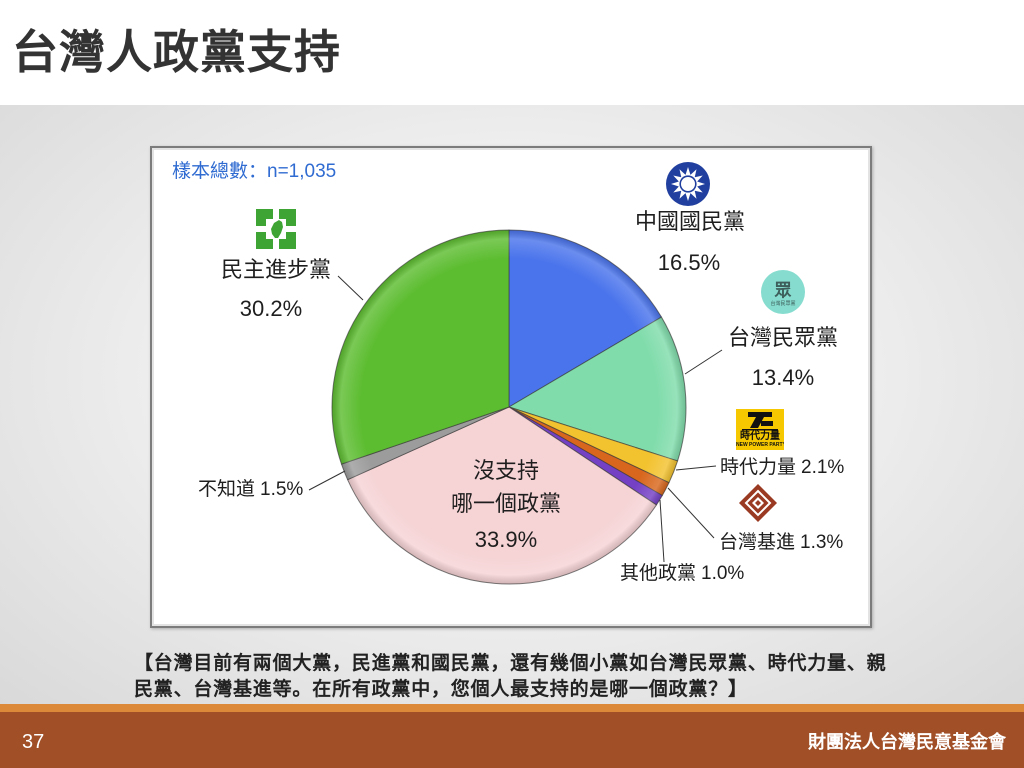 The width and height of the screenshot is (1024, 768). I want to click on npp-mark-icon, so click(760, 421).